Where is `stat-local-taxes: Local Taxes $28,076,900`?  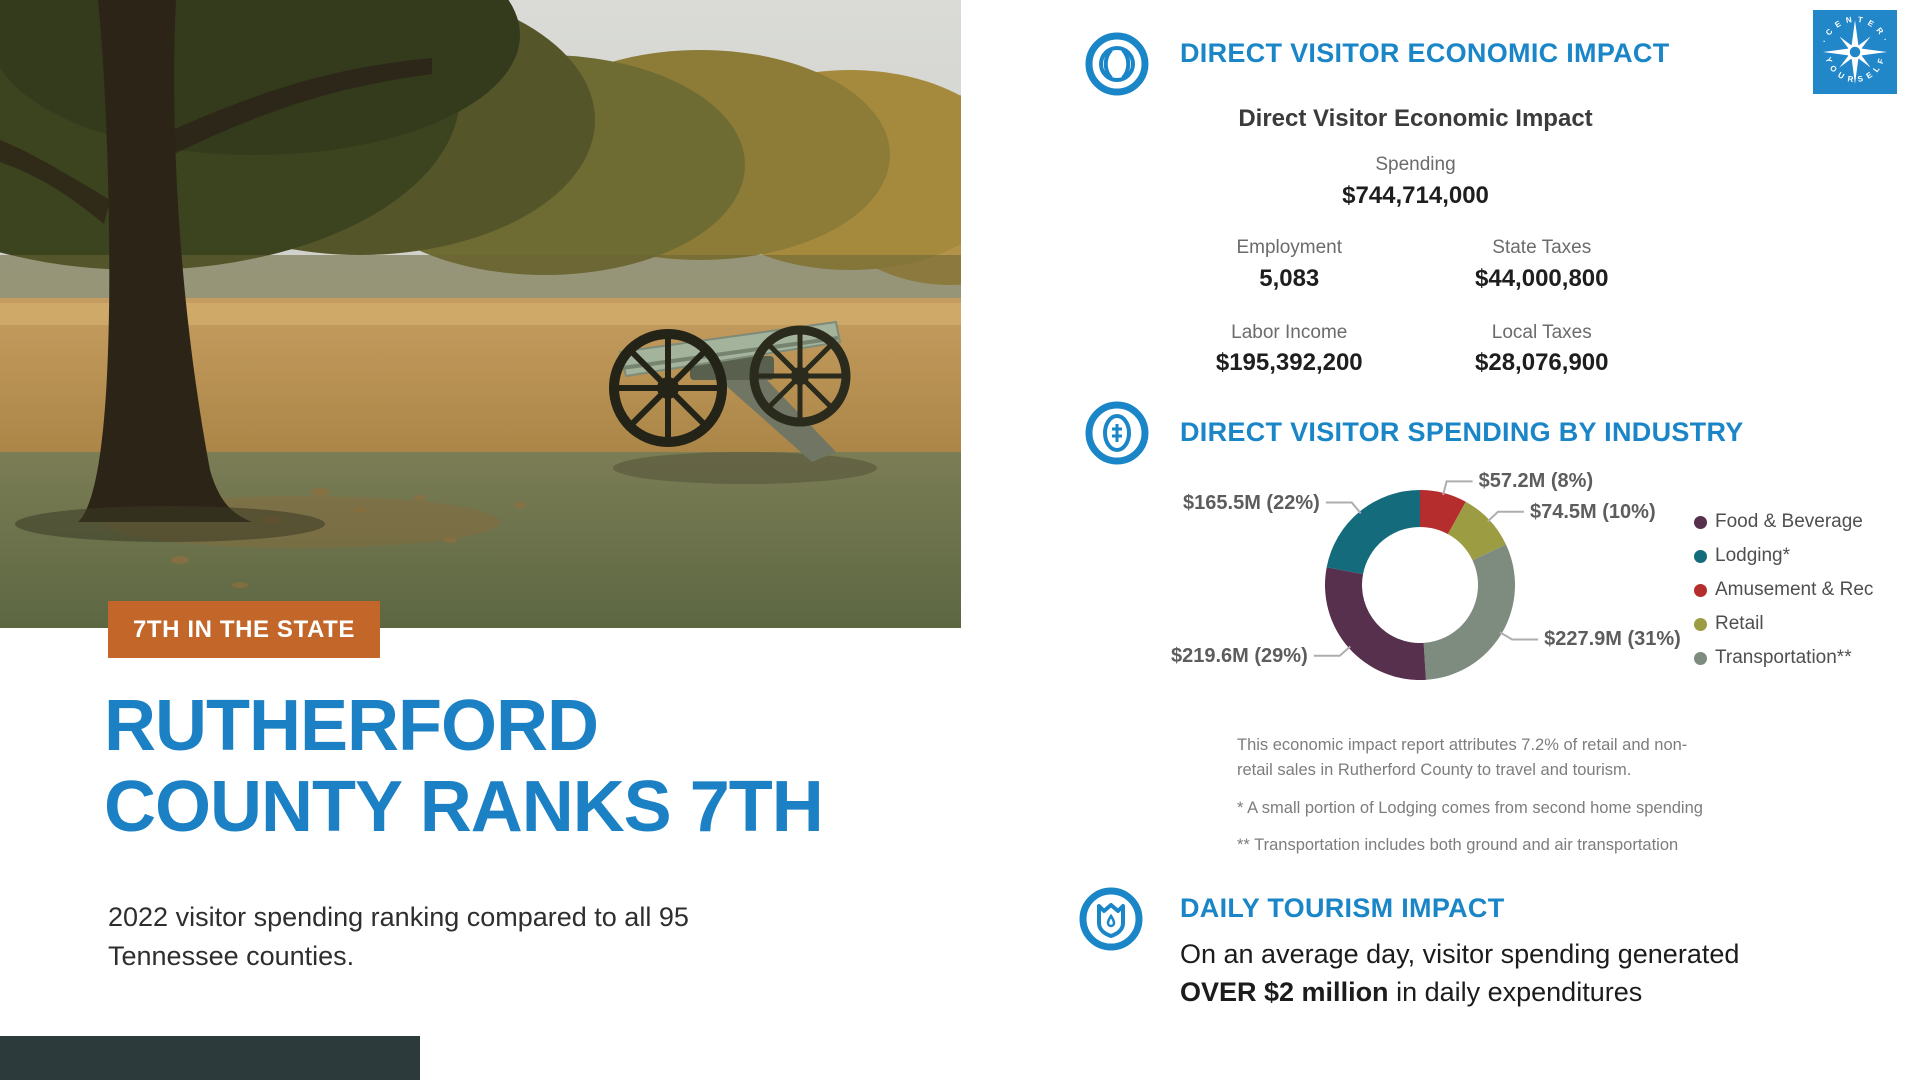
stat-local-taxes: Local Taxes $28,076,900 is located at coordinates (1542, 349).